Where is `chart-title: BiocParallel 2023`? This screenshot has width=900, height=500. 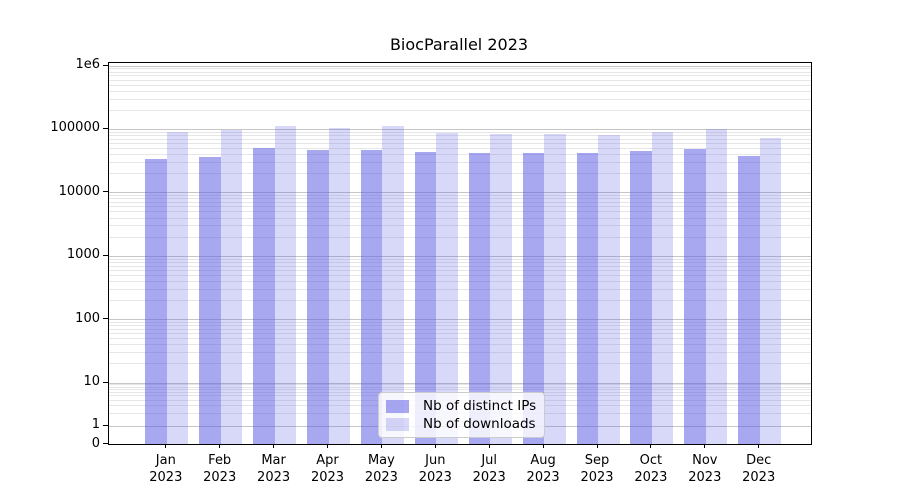
chart-title: BiocParallel 2023 is located at coordinates (459, 44).